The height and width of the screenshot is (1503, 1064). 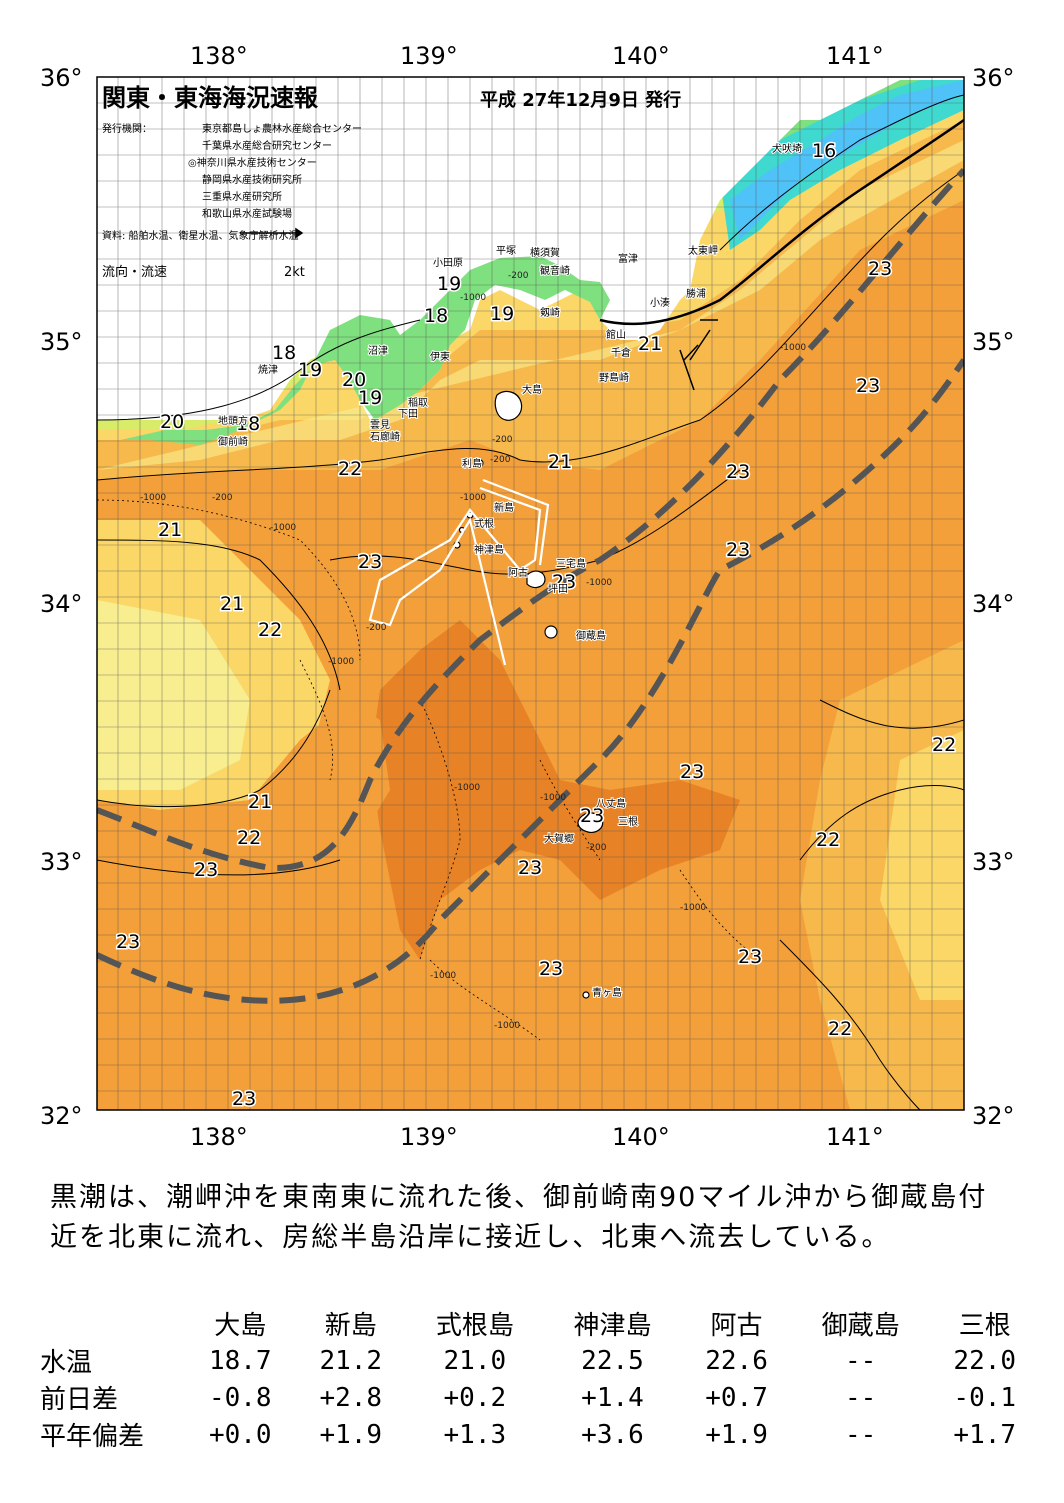 What do you see at coordinates (252, 179) in the screenshot?
I see `issuer: 静岡県水産技術研究所` at bounding box center [252, 179].